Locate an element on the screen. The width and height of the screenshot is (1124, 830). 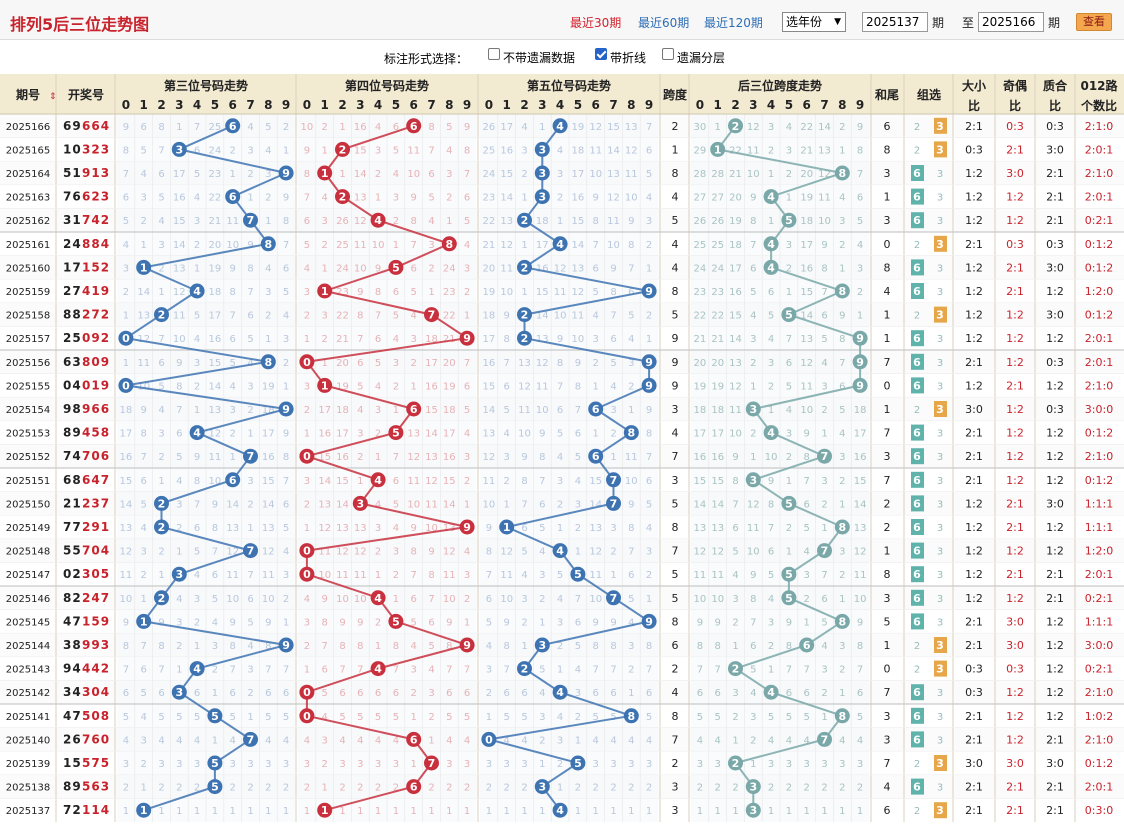
spanTrend-group-header: 后三位跨度走势 is located at coordinates (780, 85).